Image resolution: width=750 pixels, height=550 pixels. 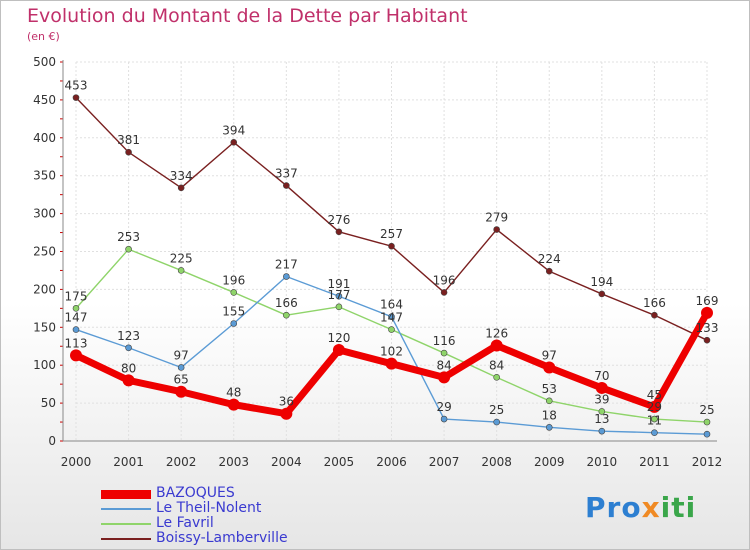 What do you see at coordinates (444, 341) in the screenshot?
I see `data-label: 116` at bounding box center [444, 341].